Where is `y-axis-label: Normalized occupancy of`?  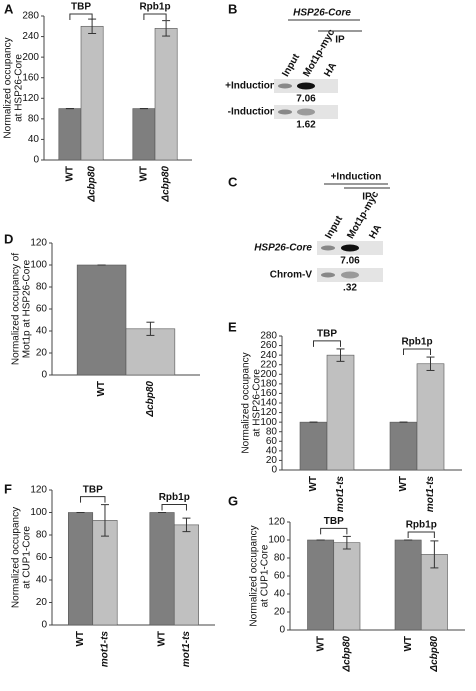 y-axis-label: Normalized occupancy of is located at coordinates (16, 309).